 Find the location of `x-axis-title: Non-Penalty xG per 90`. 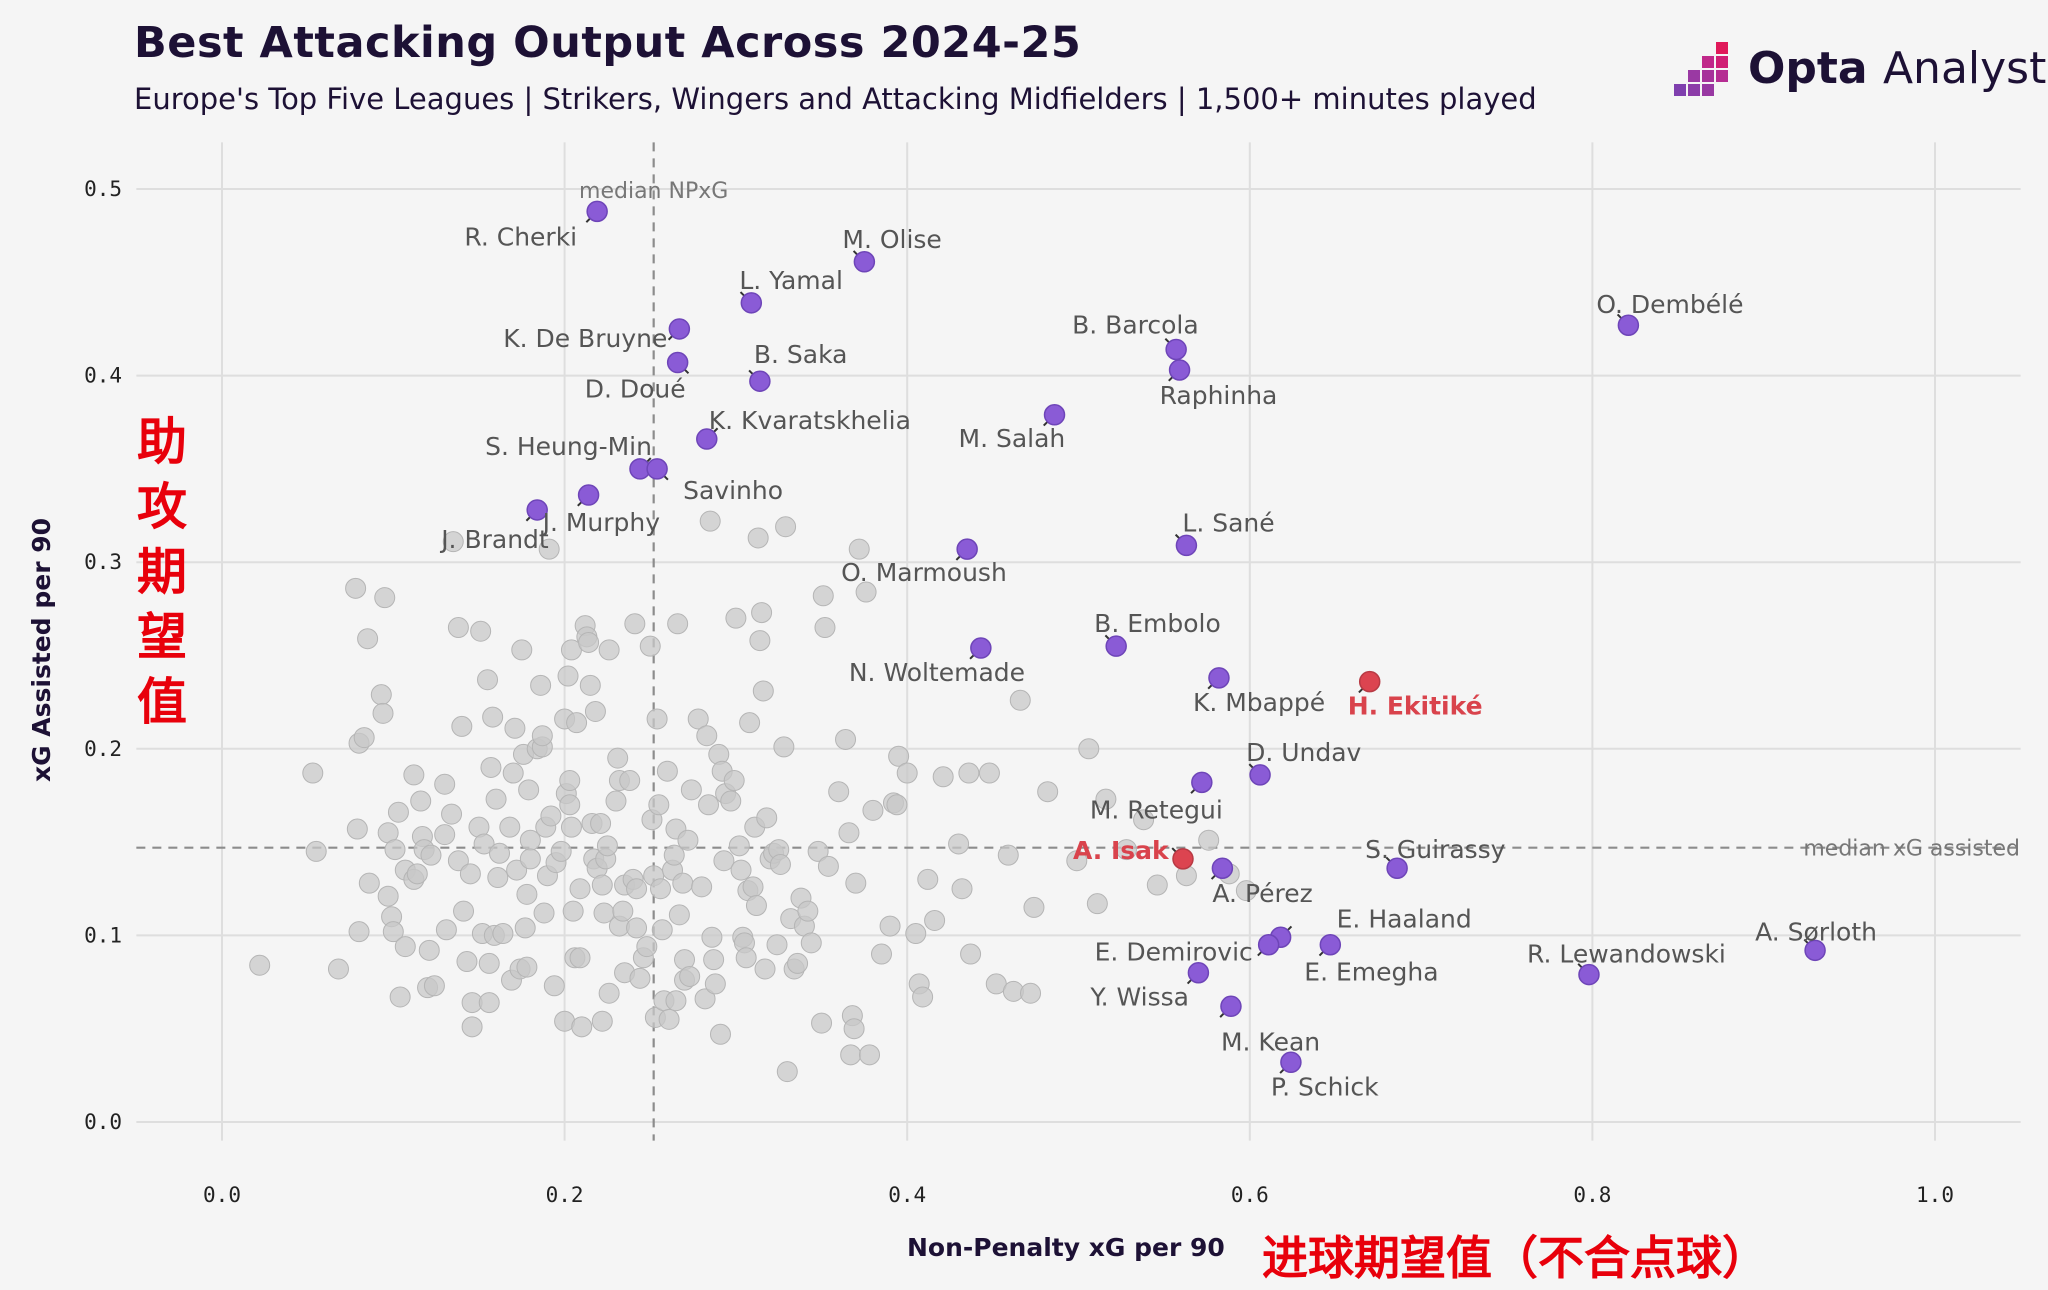

x-axis-title: Non-Penalty xG per 90 is located at coordinates (1066, 1247).